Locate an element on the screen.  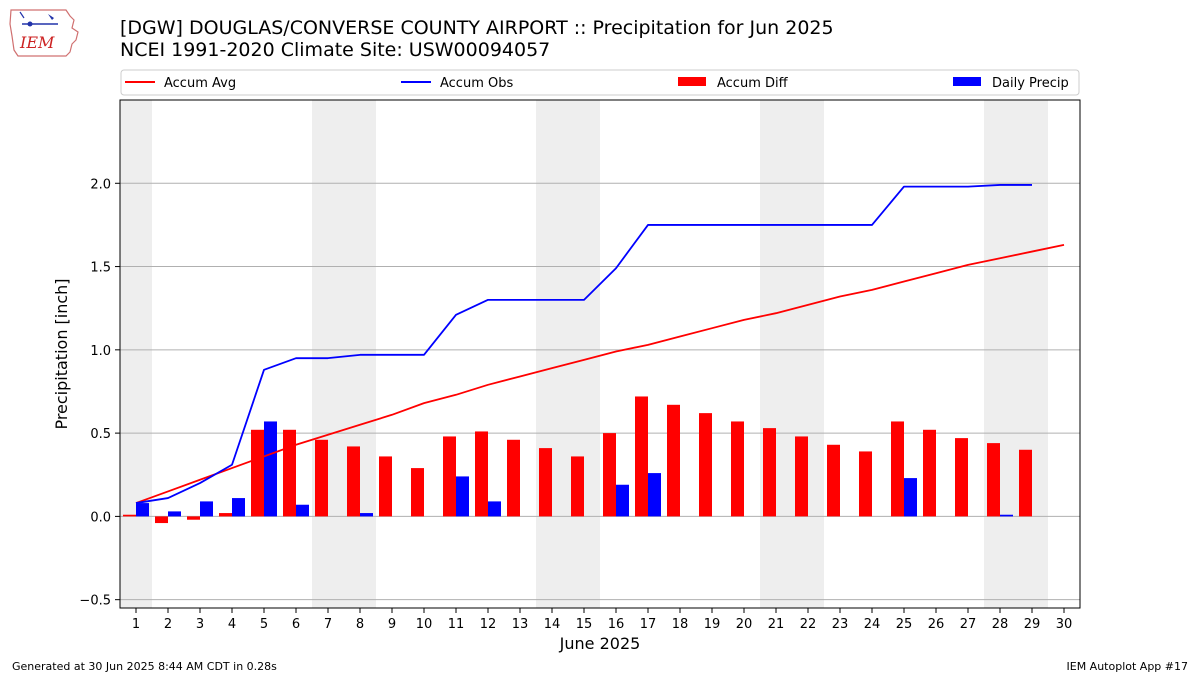
x-tick-label: 24 is located at coordinates (872, 624).